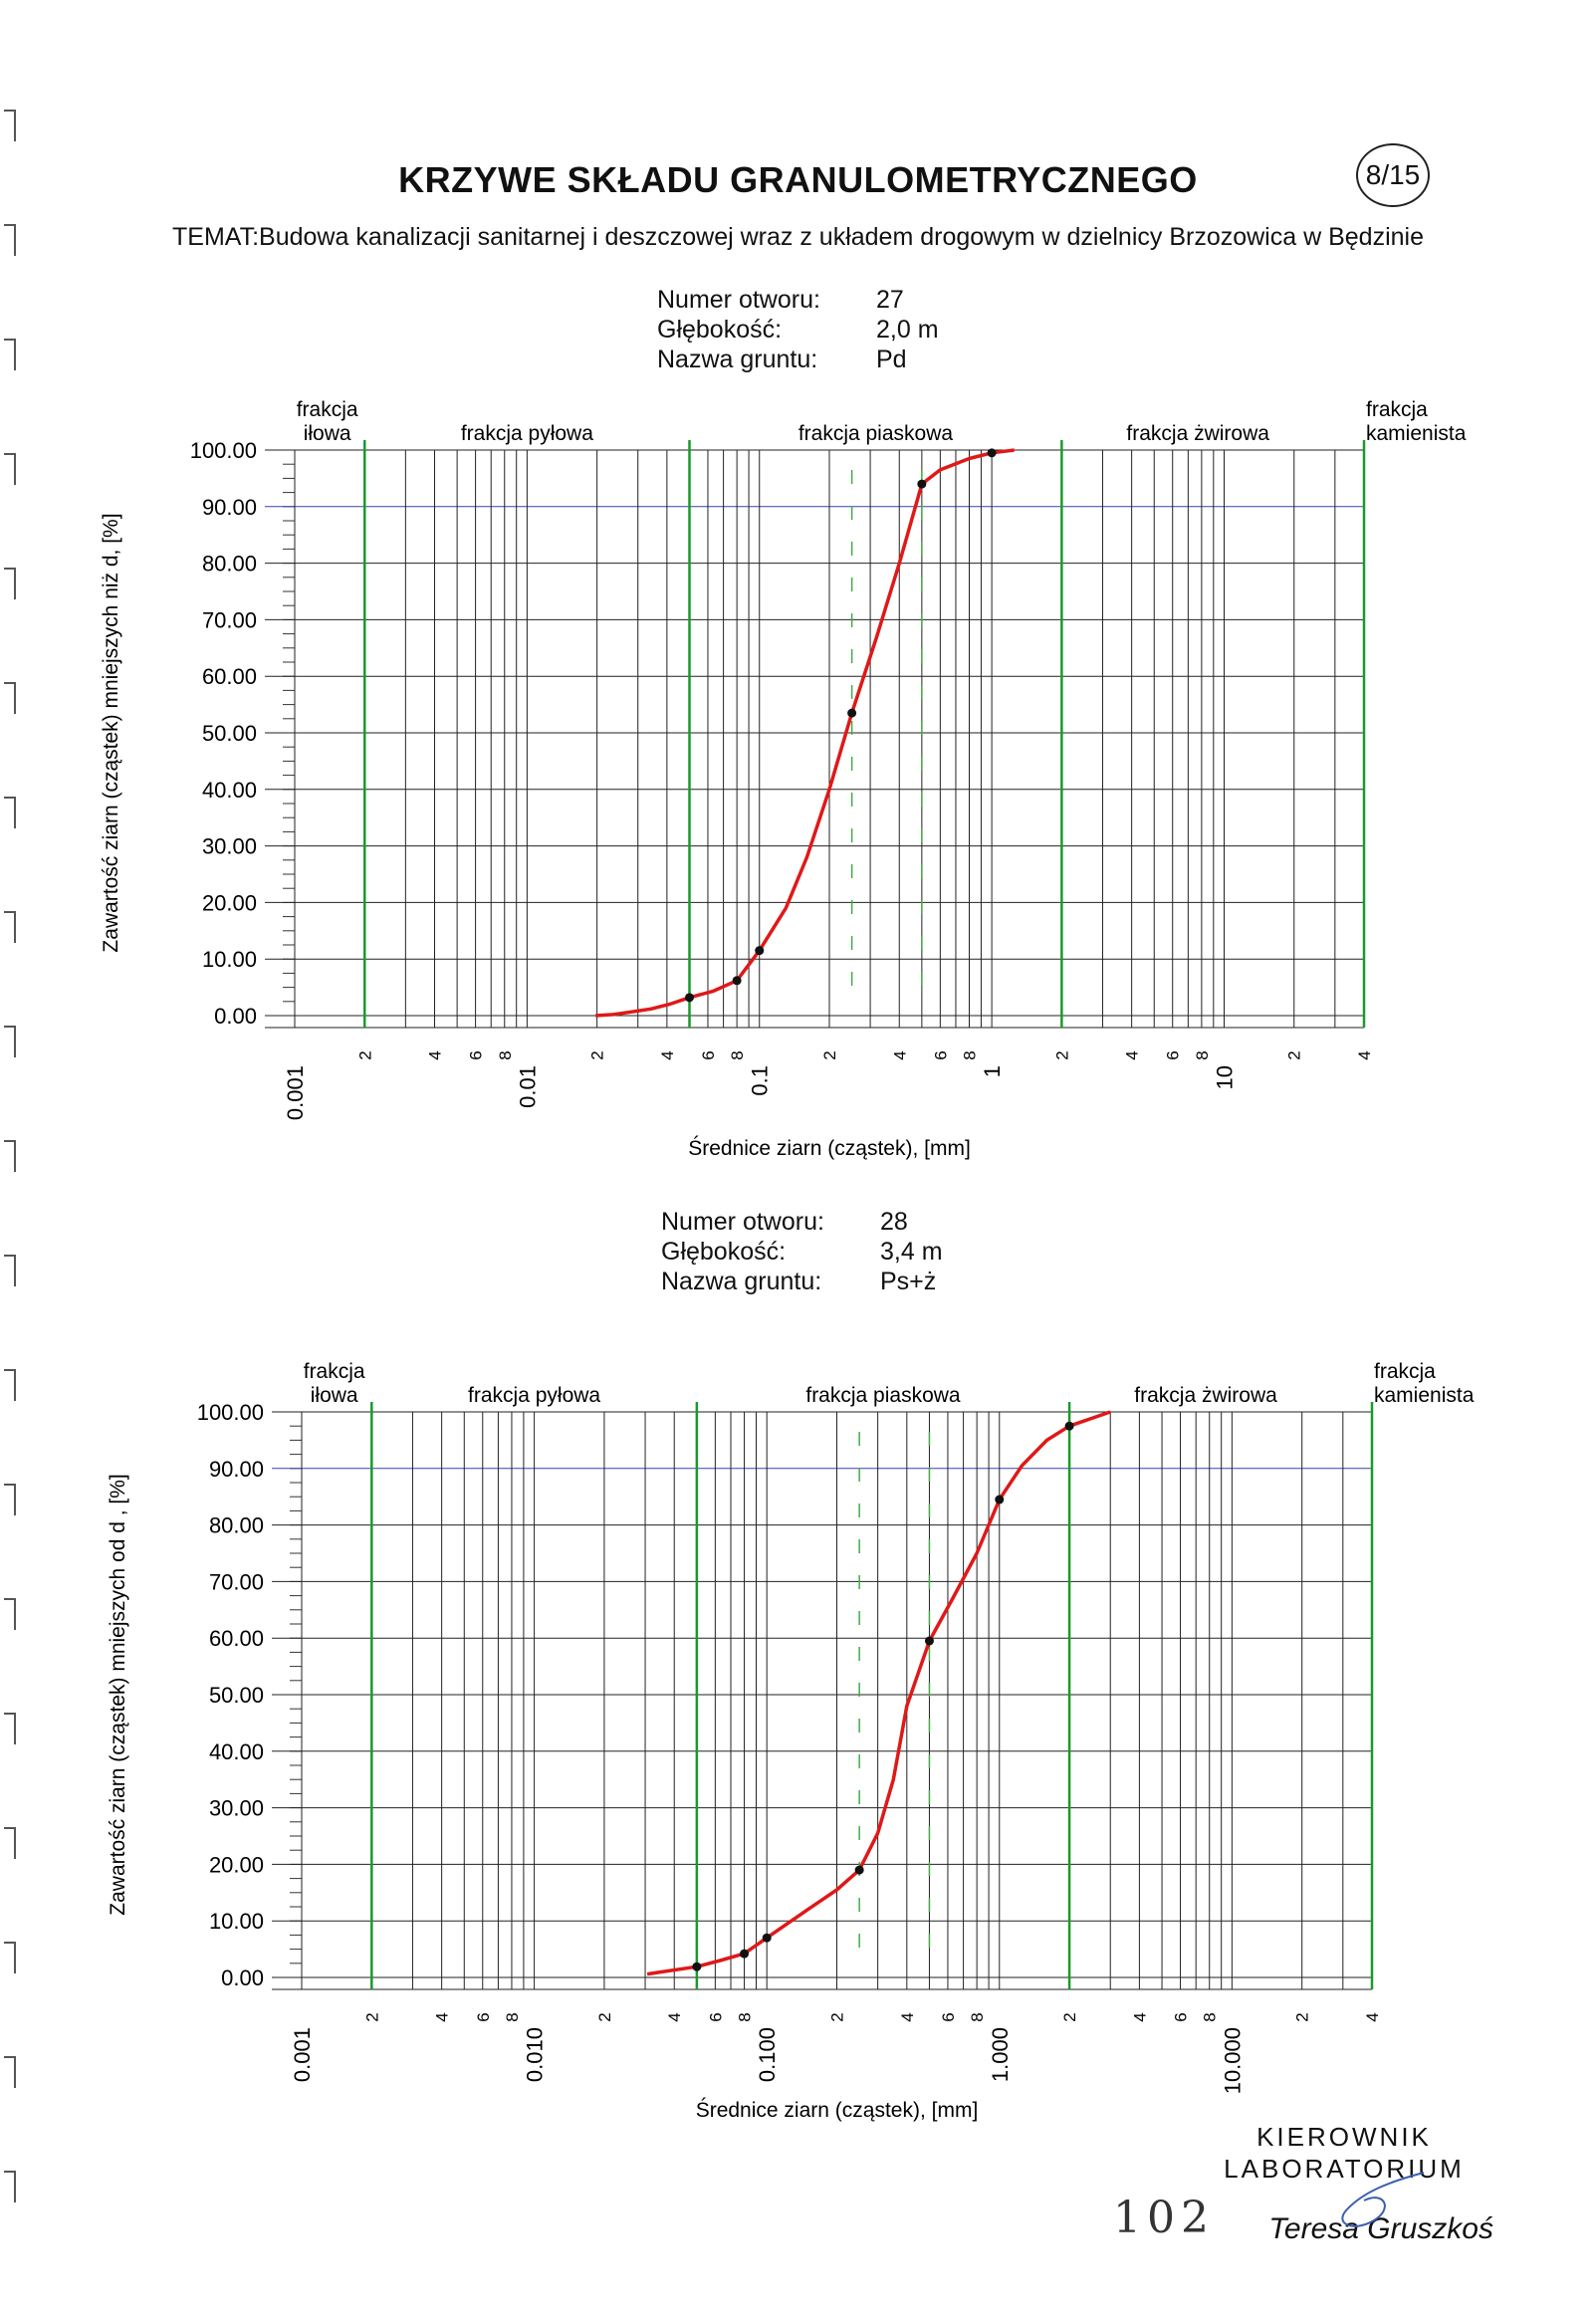  I want to click on fraction-label: frakcja żwirowa, so click(1205, 1395).